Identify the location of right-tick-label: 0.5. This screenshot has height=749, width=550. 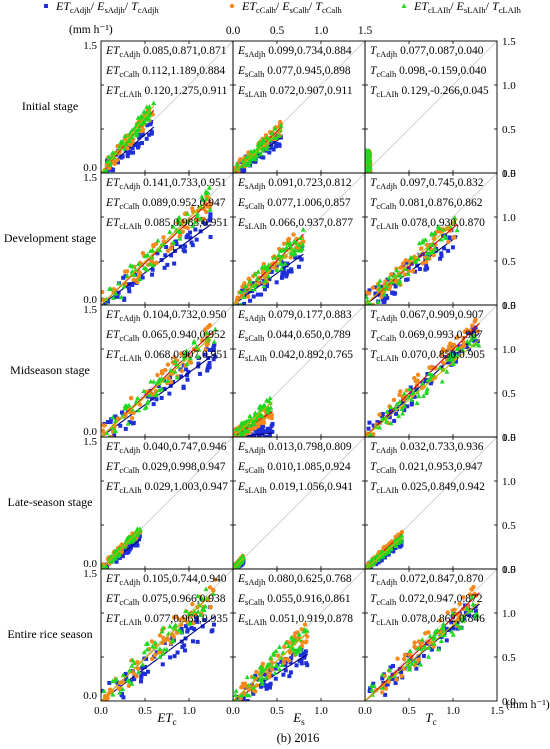
(509, 394).